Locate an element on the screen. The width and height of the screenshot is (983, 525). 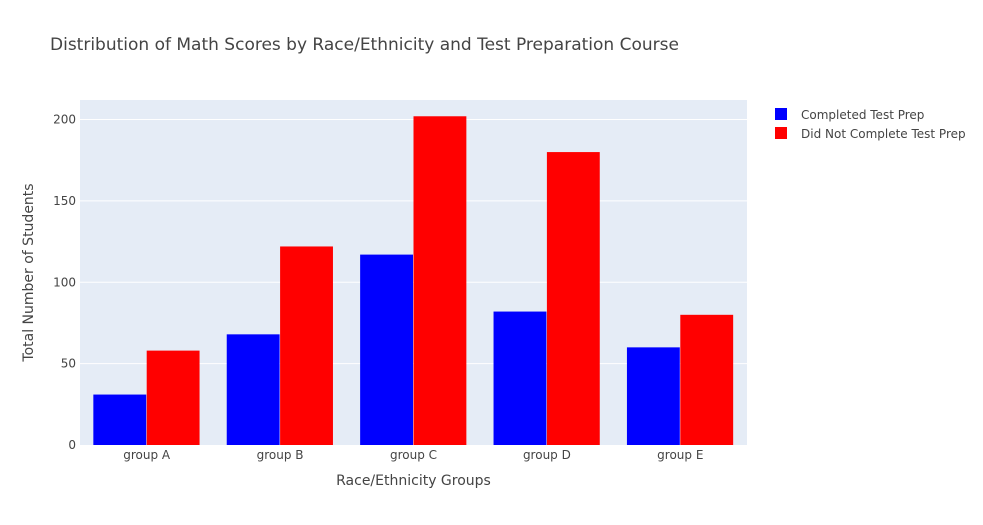
y-tick-label: 150 is located at coordinates (64, 201).